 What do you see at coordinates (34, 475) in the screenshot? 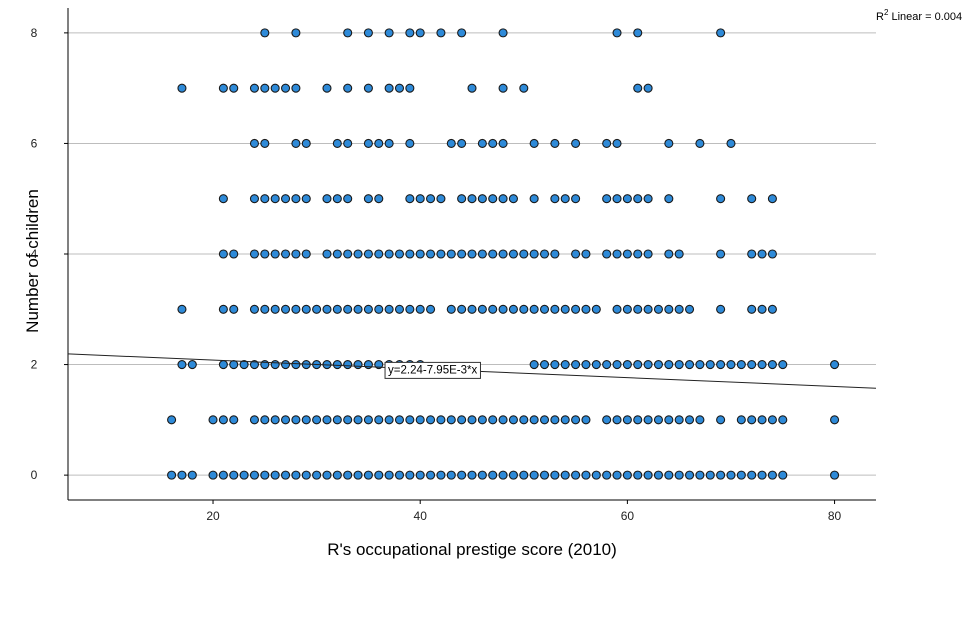
I see `y-tick-label: 0` at bounding box center [34, 475].